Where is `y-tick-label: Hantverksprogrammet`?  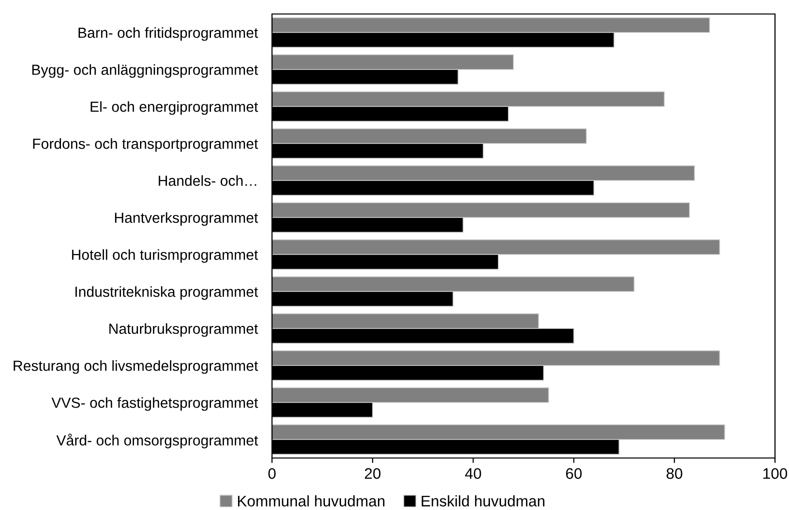 y-tick-label: Hantverksprogrammet is located at coordinates (186, 219).